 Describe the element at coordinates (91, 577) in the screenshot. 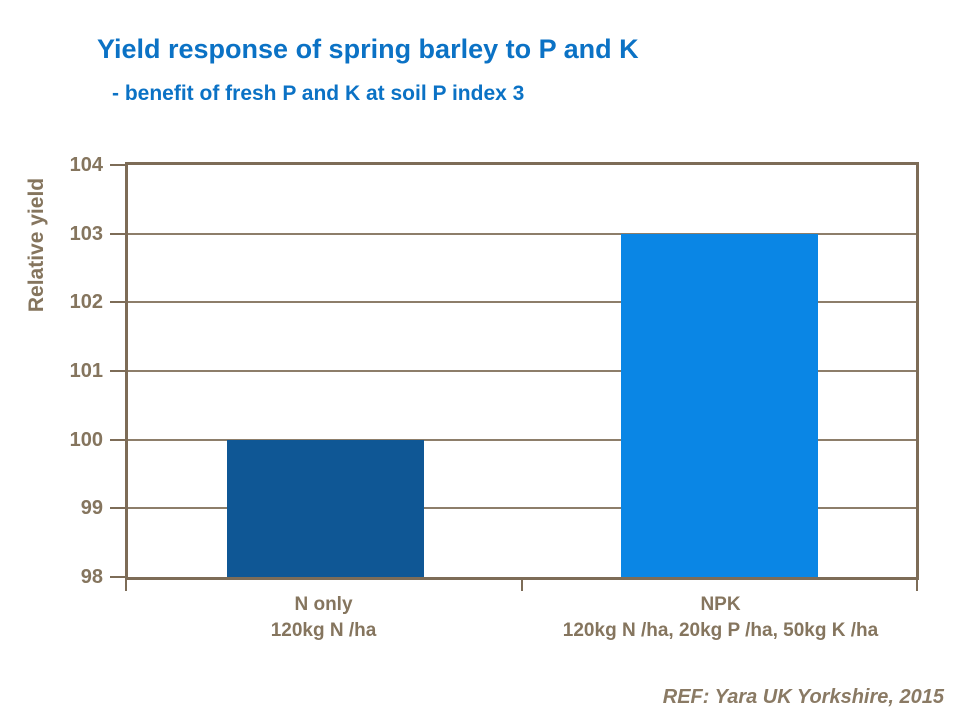

I see `y-tick-label: 98` at that location.